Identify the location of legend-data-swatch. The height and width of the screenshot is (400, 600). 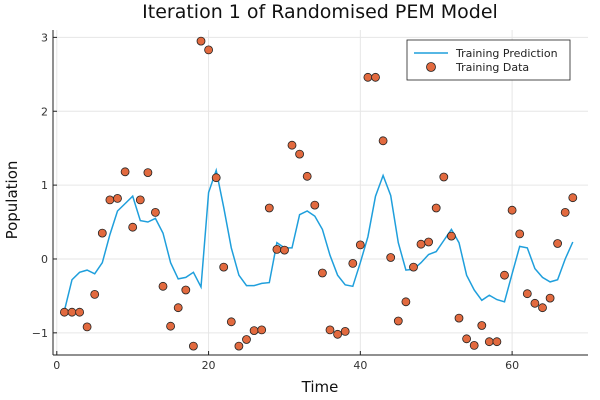
(431, 67).